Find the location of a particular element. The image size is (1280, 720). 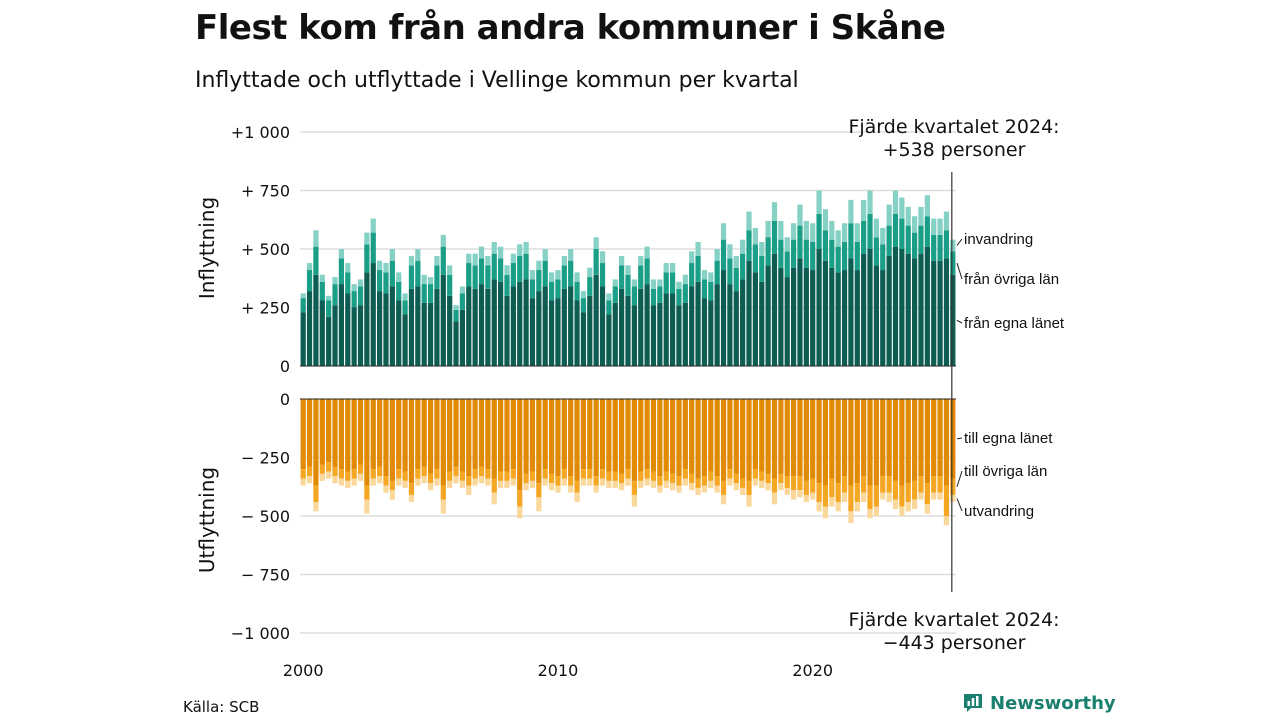

x-tick-label: 2020 is located at coordinates (812, 670).